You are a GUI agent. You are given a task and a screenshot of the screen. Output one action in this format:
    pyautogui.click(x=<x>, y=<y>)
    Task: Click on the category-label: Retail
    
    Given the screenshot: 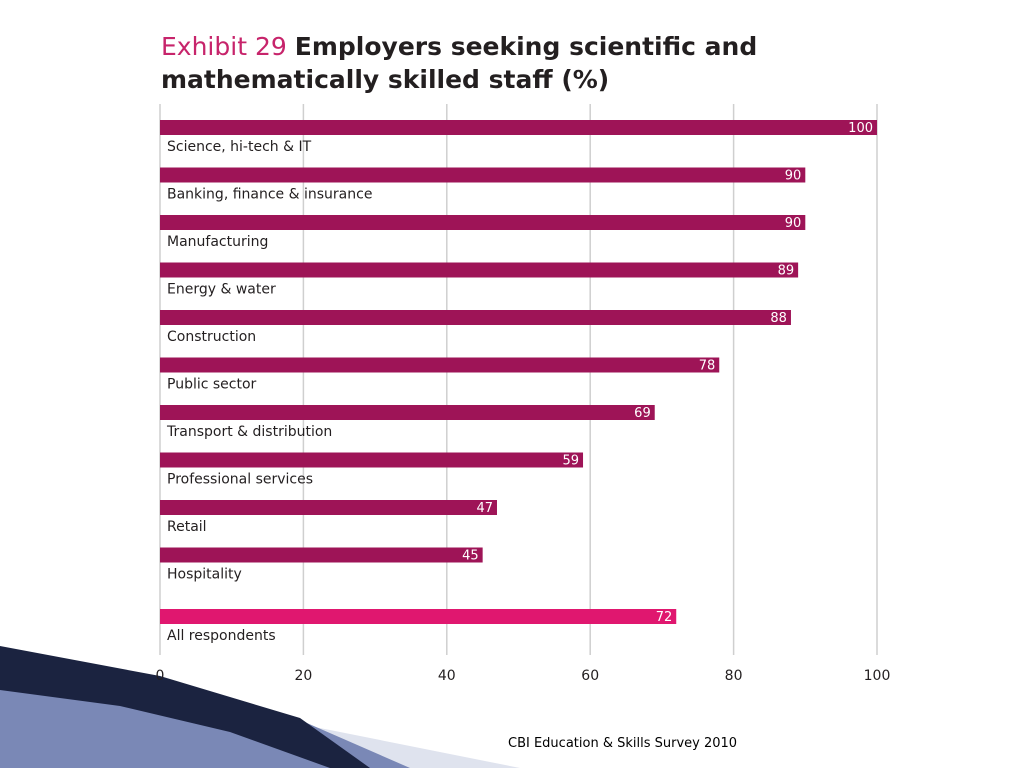 What is the action you would take?
    pyautogui.click(x=187, y=527)
    